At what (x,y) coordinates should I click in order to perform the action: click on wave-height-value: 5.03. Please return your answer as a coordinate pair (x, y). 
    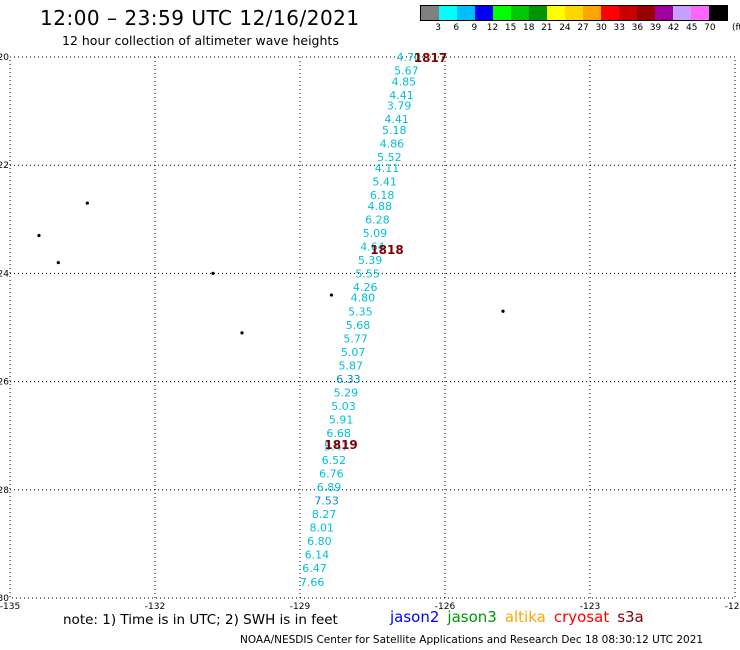
    Looking at the image, I should click on (343, 406).